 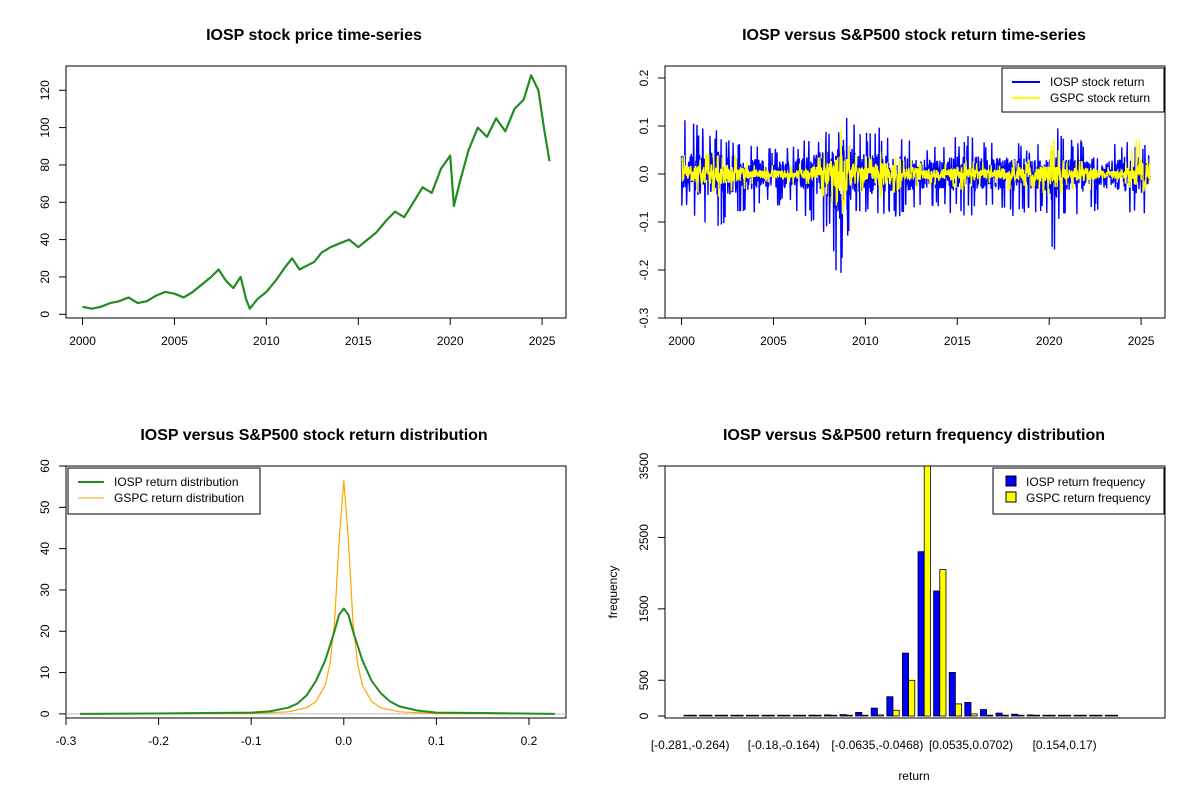 I want to click on chart3-ytick-label: 50, so click(x=45, y=507).